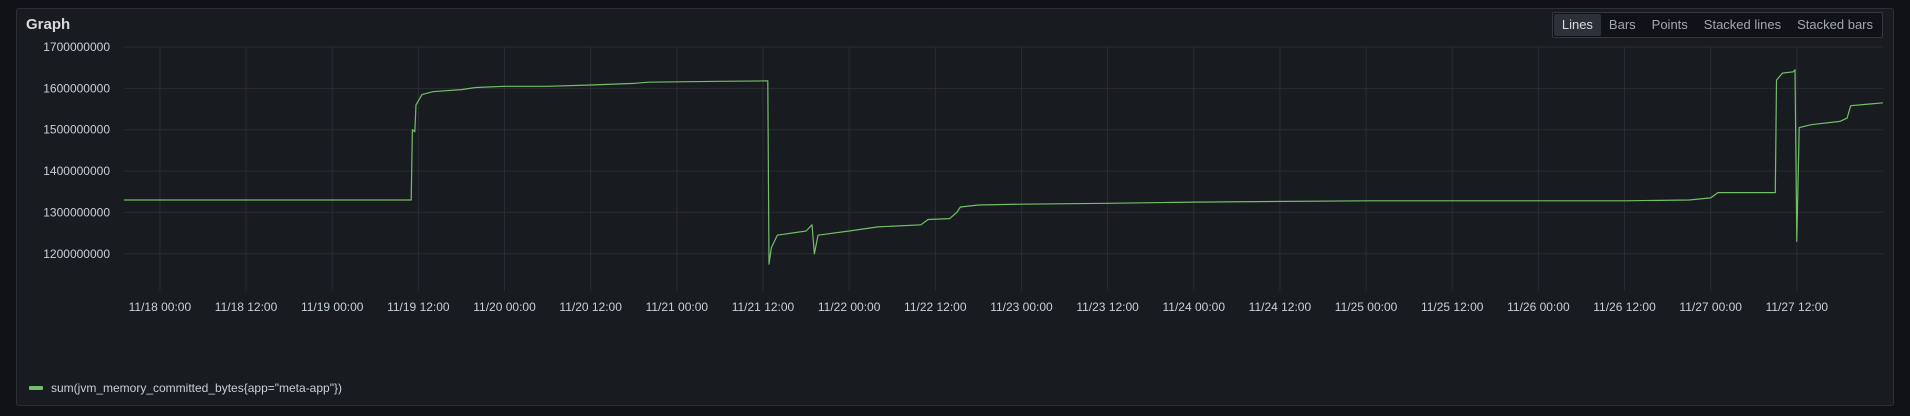  I want to click on y-tick-label: 1700000000, so click(76, 47).